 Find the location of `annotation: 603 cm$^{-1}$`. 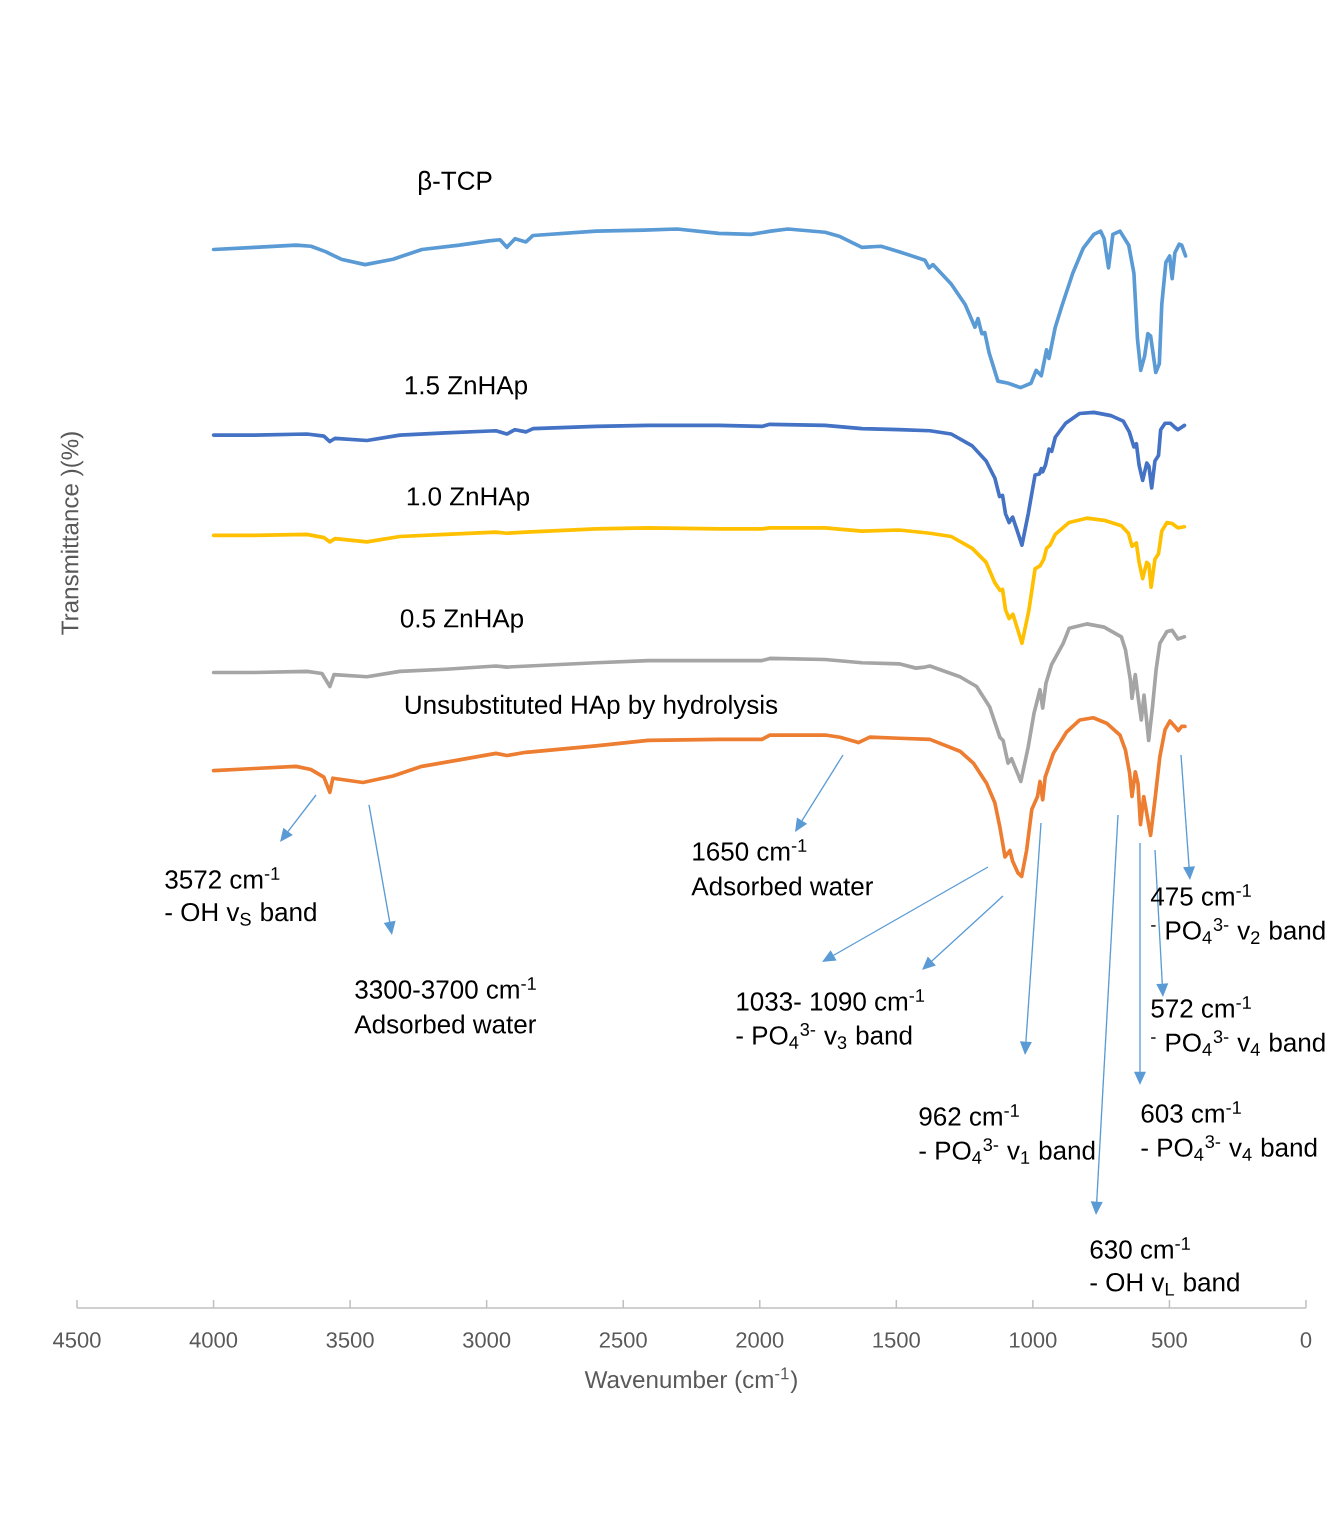

annotation: 603 cm$^{-1}$ is located at coordinates (1191, 1112).